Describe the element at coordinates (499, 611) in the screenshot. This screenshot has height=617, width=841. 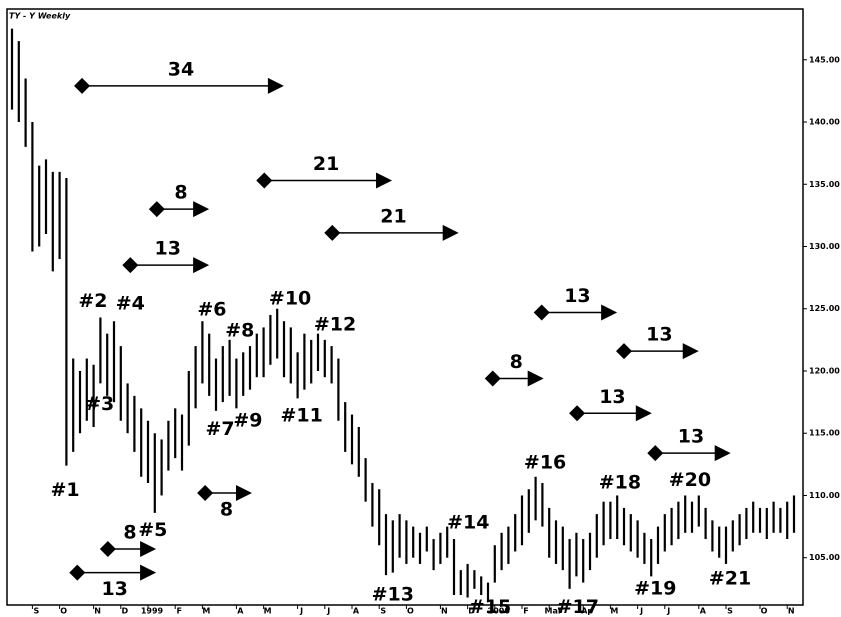
I see `x-tick-label: 2000` at that location.